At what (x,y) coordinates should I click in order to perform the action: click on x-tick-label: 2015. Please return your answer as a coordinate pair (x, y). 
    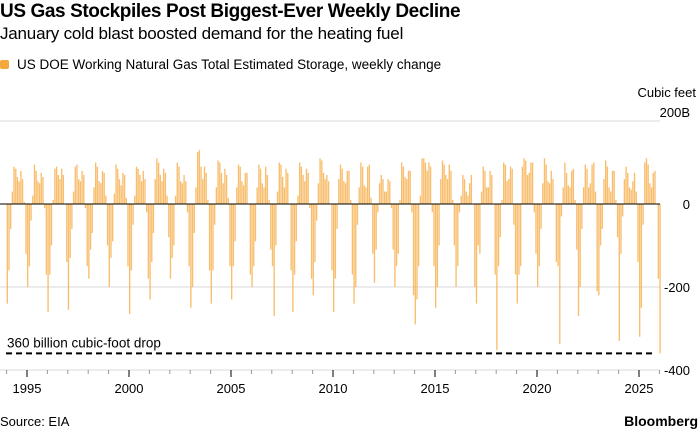
    Looking at the image, I should click on (435, 388).